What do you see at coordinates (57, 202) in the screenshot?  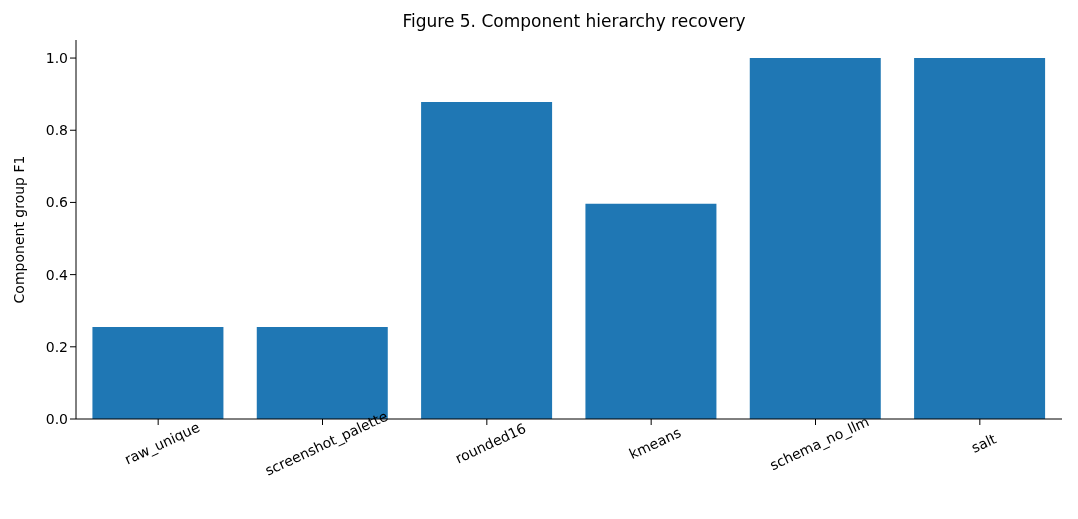 I see `y-tick-label: 0.6` at bounding box center [57, 202].